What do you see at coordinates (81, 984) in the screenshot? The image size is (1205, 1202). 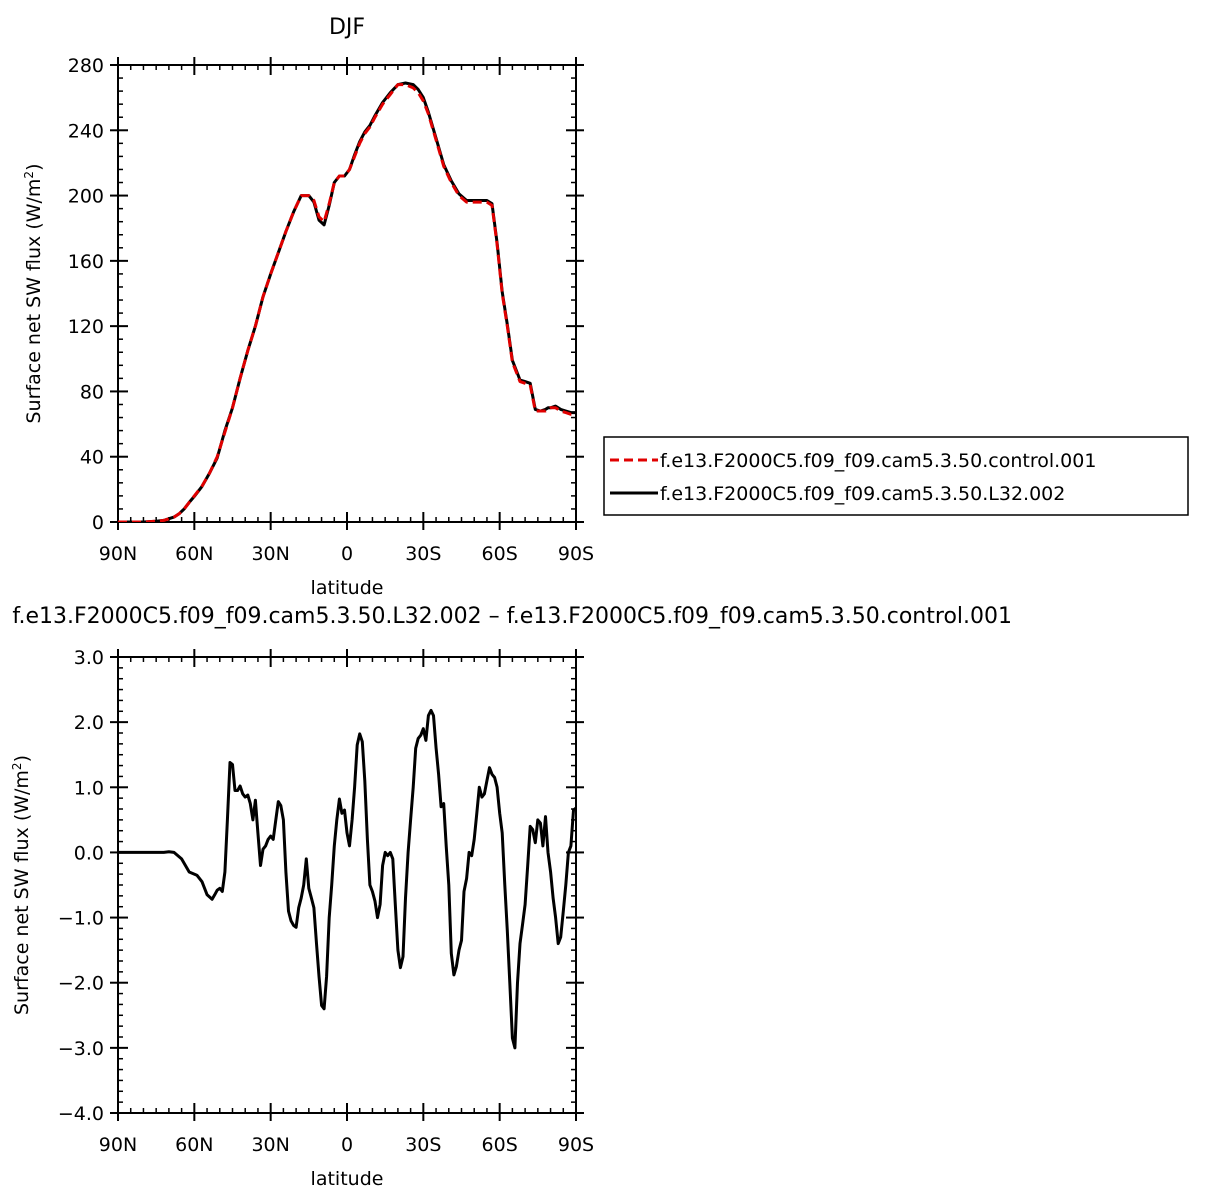 I see `y-tick-label: −2.0` at bounding box center [81, 984].